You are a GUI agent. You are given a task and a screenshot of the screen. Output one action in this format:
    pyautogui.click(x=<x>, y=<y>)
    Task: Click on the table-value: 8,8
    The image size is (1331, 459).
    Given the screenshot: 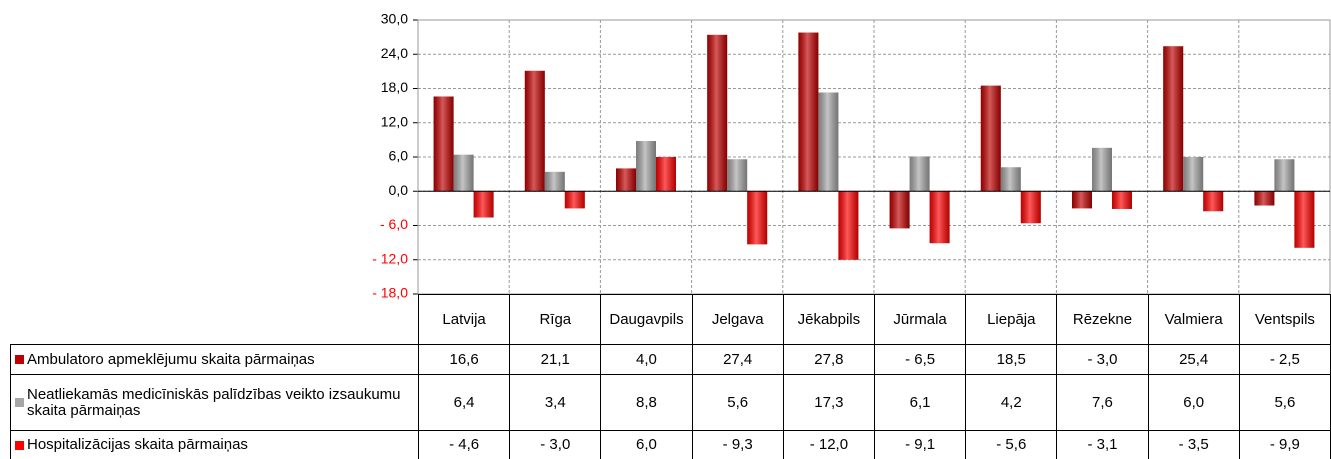 What is the action you would take?
    pyautogui.click(x=646, y=402)
    